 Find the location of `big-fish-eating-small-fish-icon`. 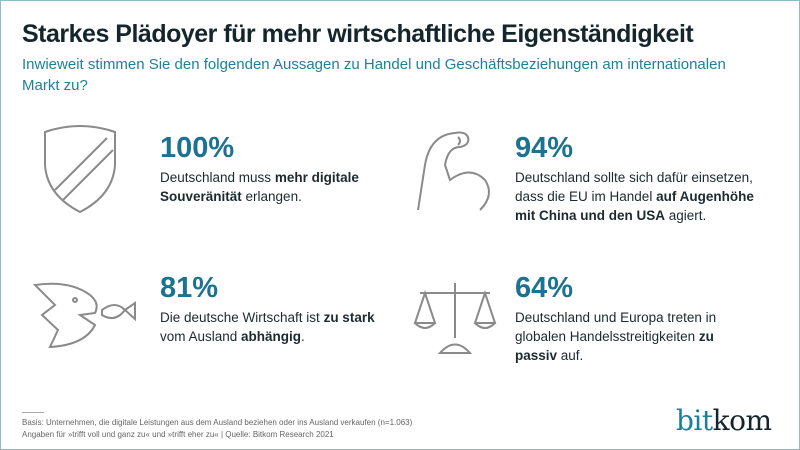

big-fish-eating-small-fish-icon is located at coordinates (84, 315).